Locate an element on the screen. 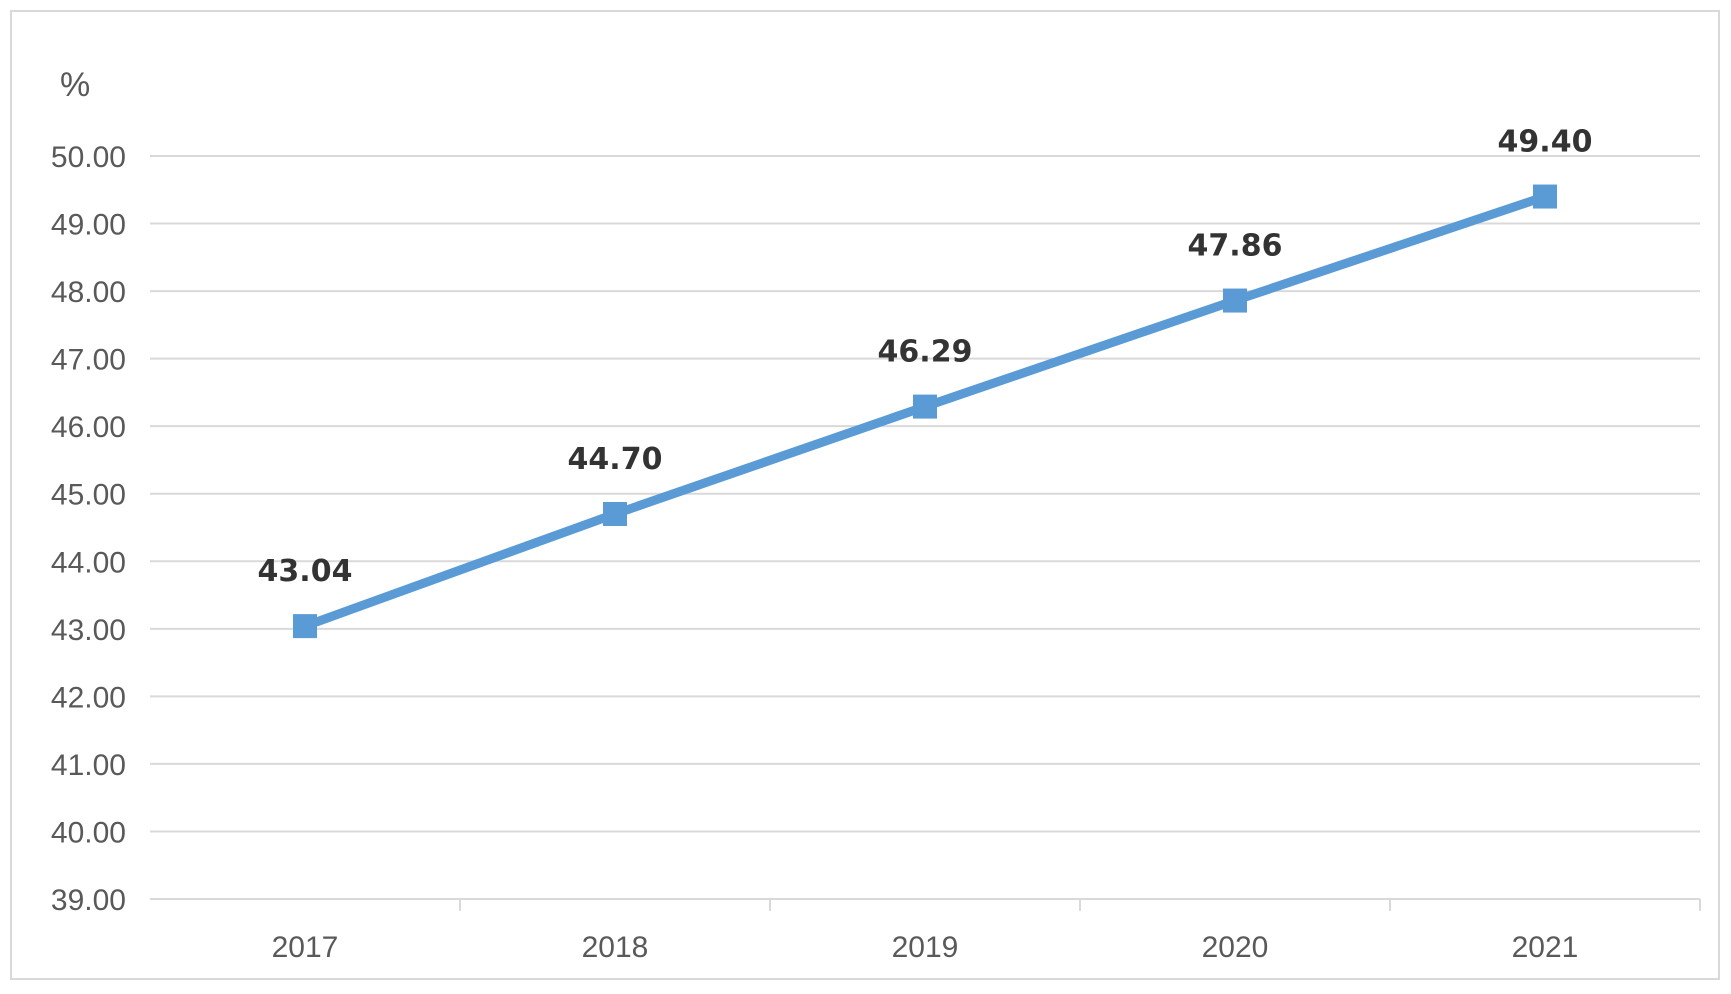 The image size is (1731, 994). y-tick-label: 39.00 is located at coordinates (88, 900).